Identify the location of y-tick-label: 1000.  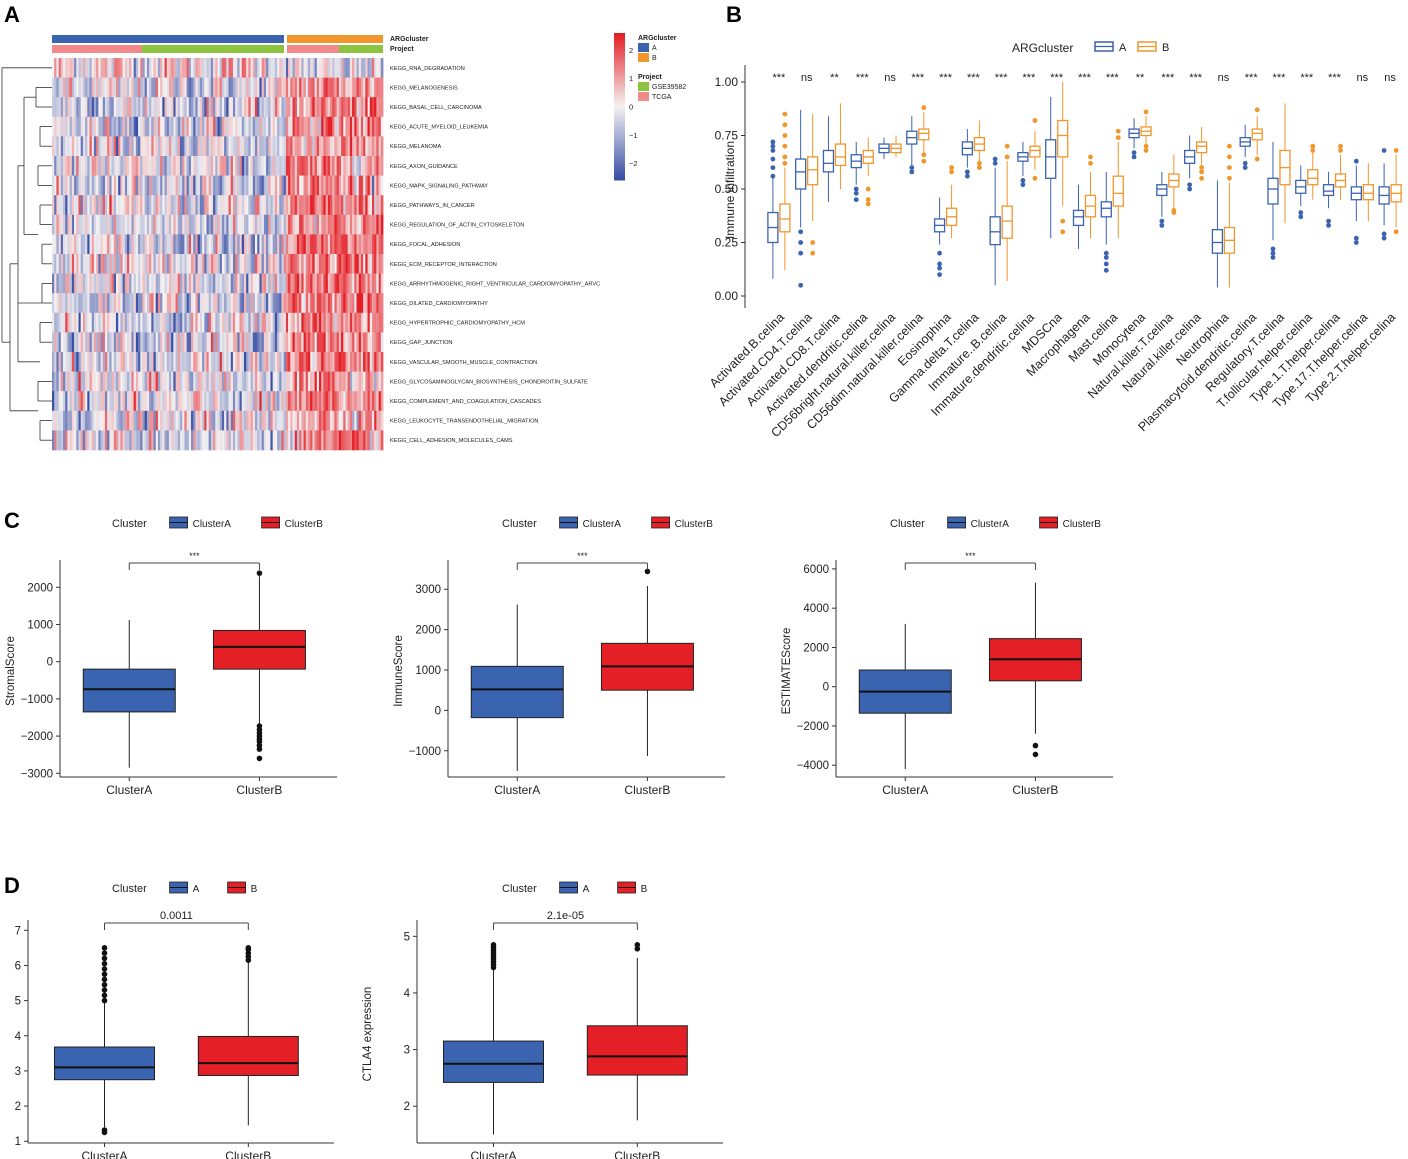
(428, 671).